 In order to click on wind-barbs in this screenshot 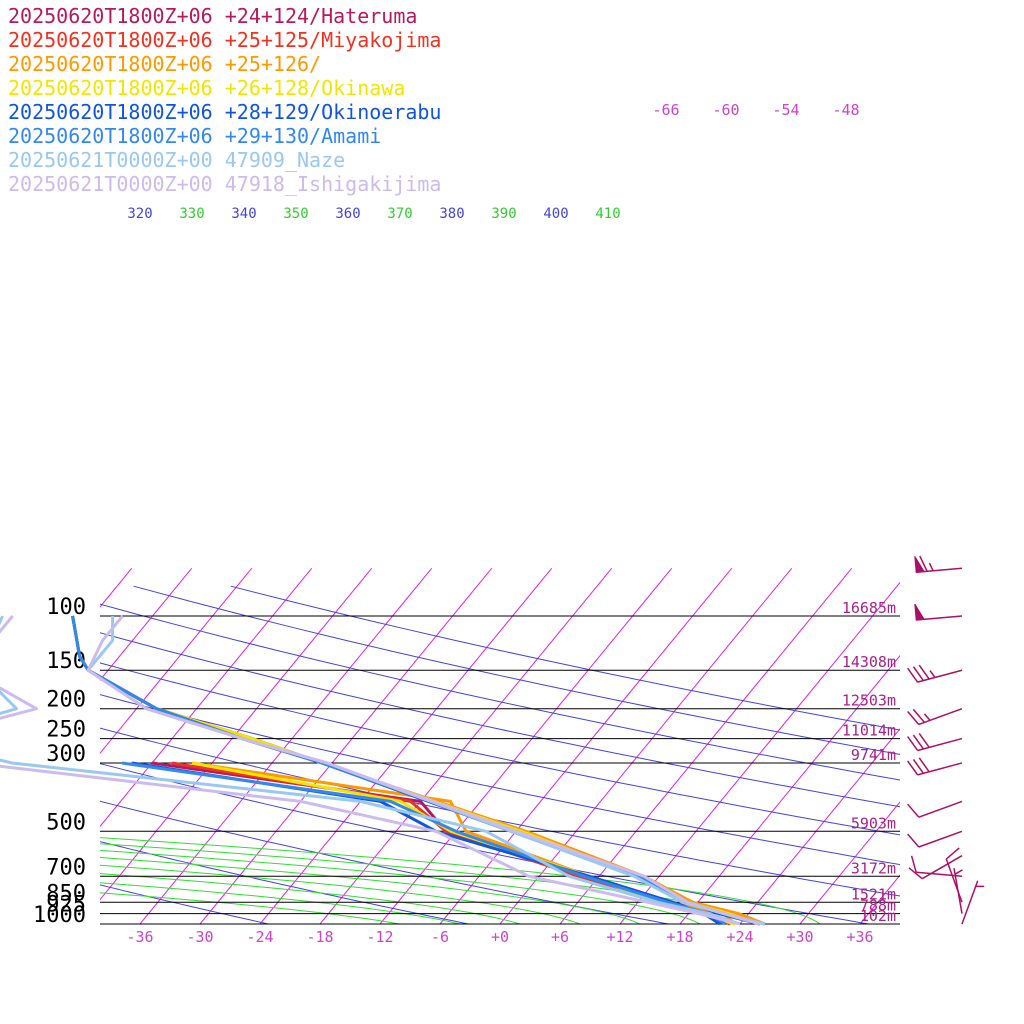, I will do `click(946, 740)`.